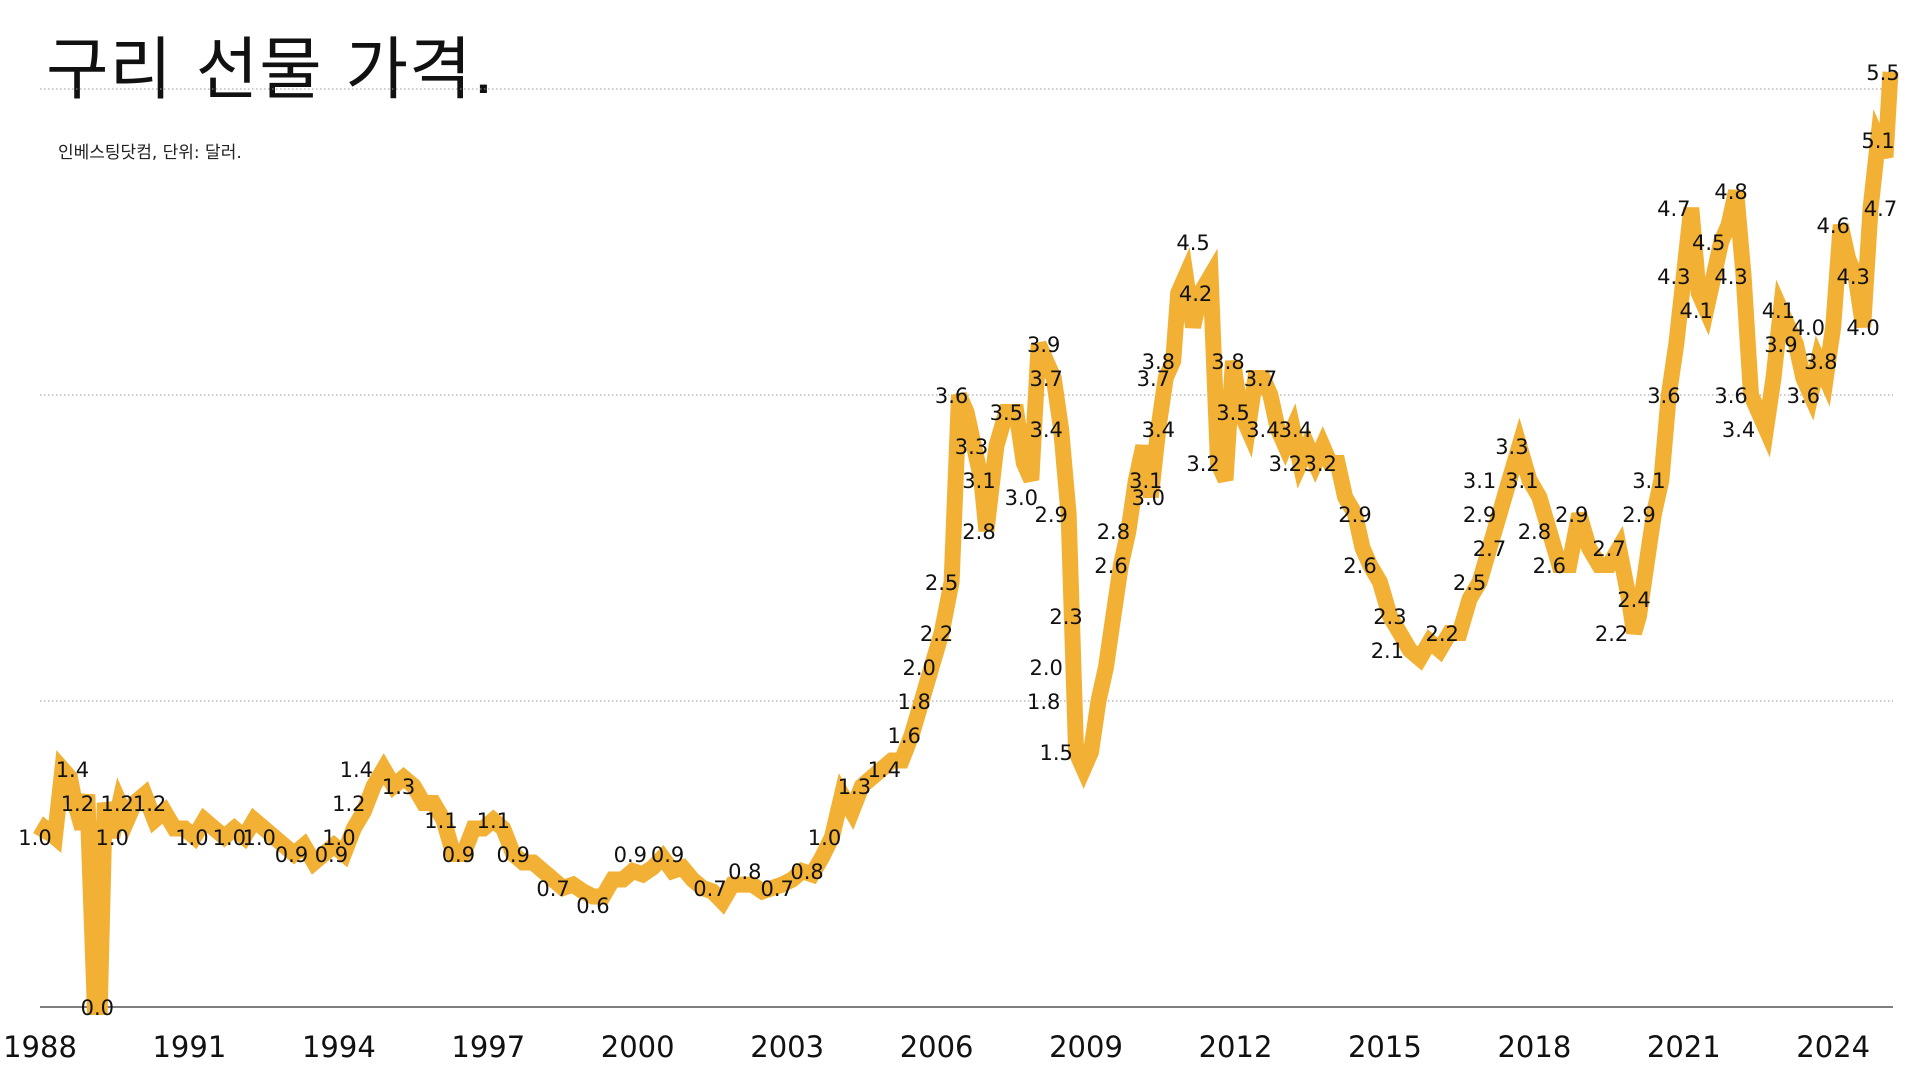 Image resolution: width=1920 pixels, height=1080 pixels. What do you see at coordinates (592, 906) in the screenshot?
I see `data-label: 0.6` at bounding box center [592, 906].